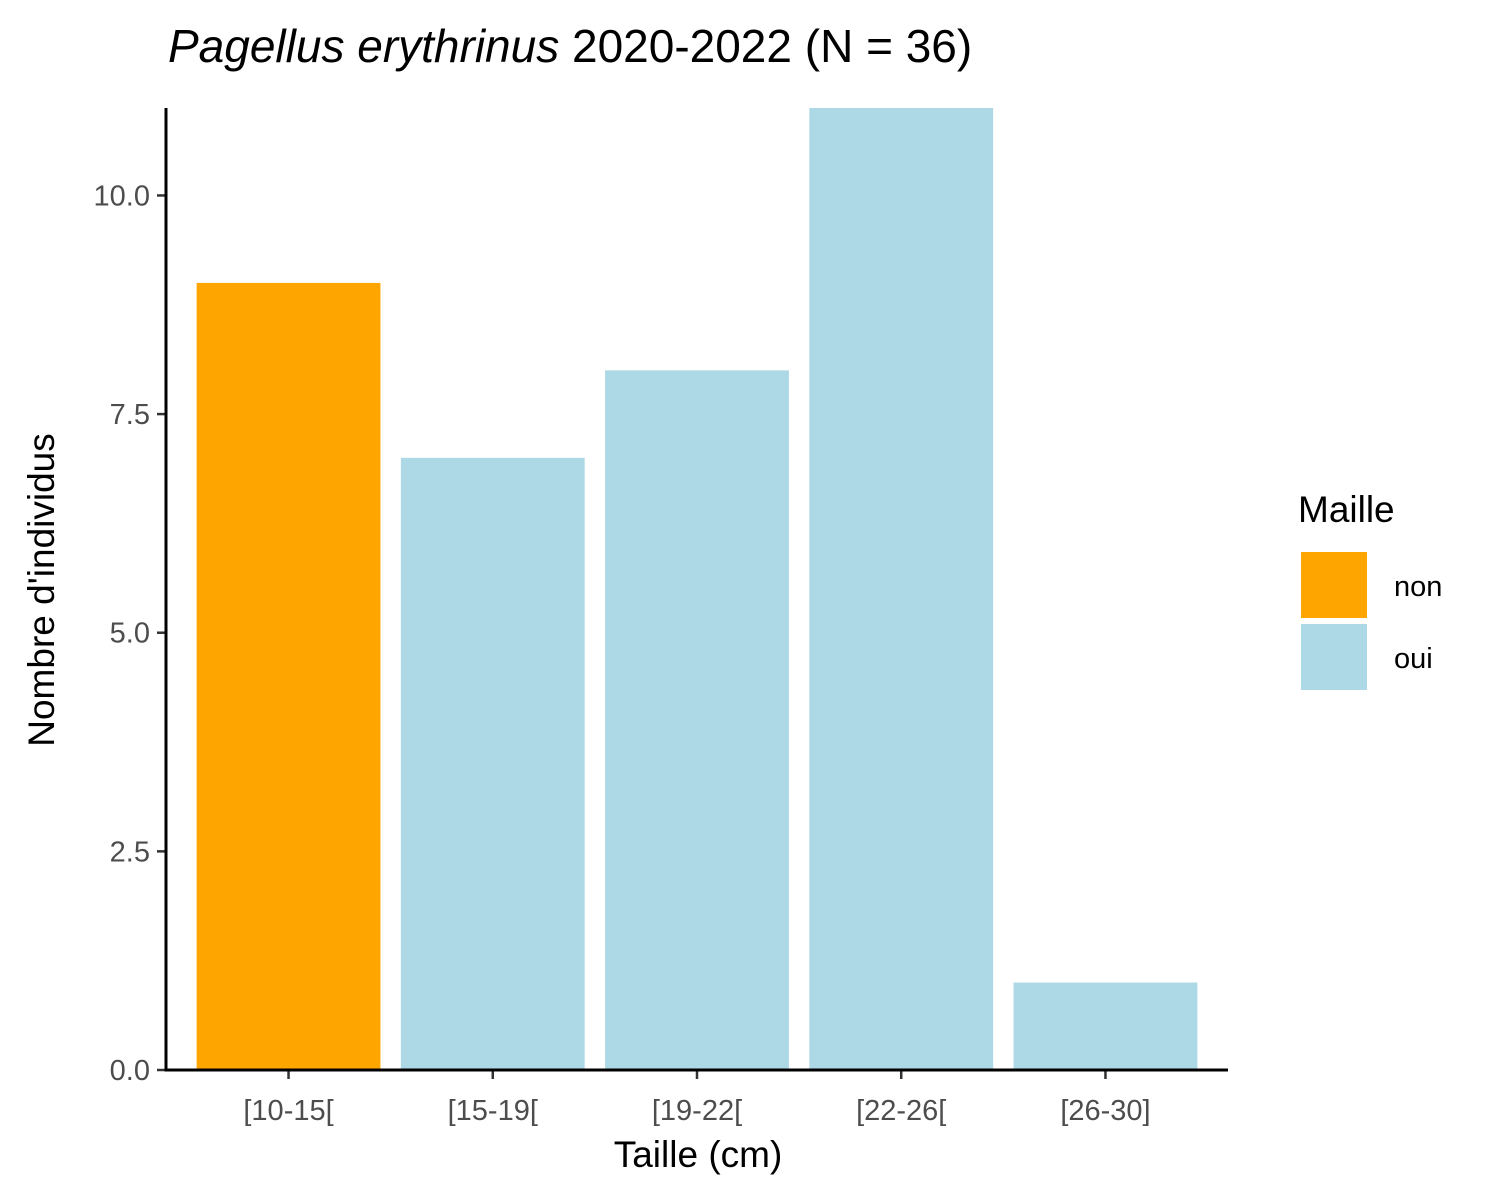 The image size is (1500, 1200). I want to click on chart-title: Pagellus erythrinus 2020-2022 (N = 36), so click(570, 46).